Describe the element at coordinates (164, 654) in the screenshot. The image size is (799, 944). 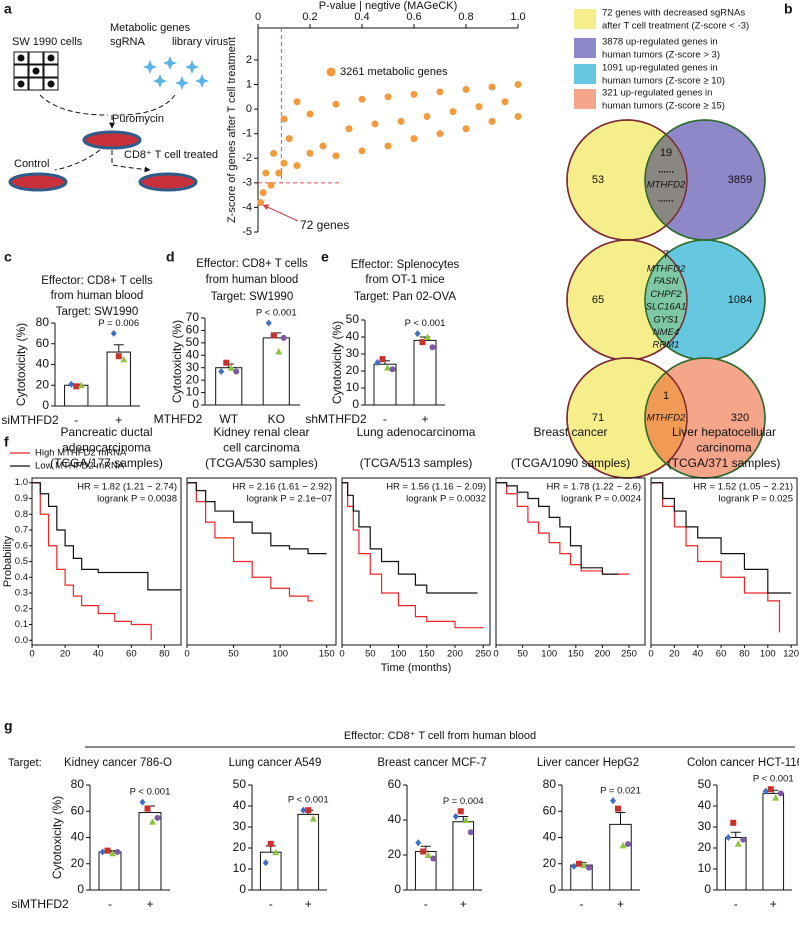
I see `x-tick-label: 80` at that location.